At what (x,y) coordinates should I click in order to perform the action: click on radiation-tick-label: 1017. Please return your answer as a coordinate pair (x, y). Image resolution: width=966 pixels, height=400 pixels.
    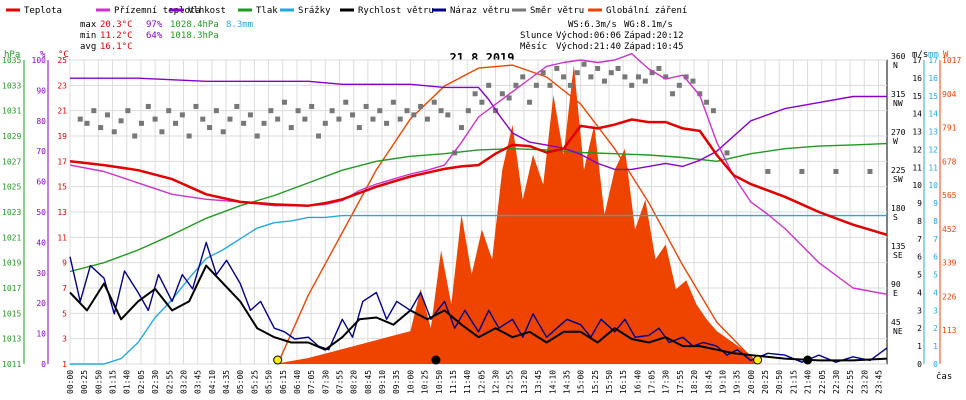
    Looking at the image, I should click on (951, 60).